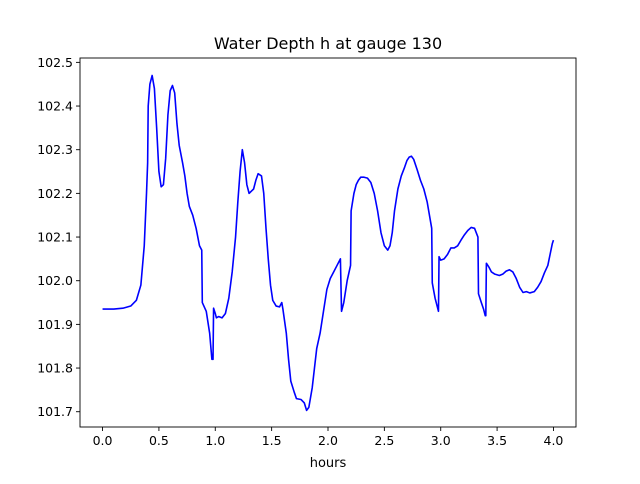  I want to click on y-tick-label: 102.1, so click(55, 237).